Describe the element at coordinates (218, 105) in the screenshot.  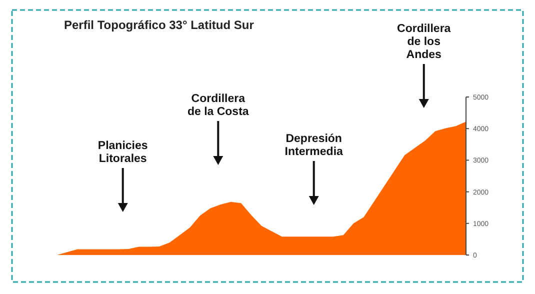
I see `annotation: Cordillera de la Costa` at that location.